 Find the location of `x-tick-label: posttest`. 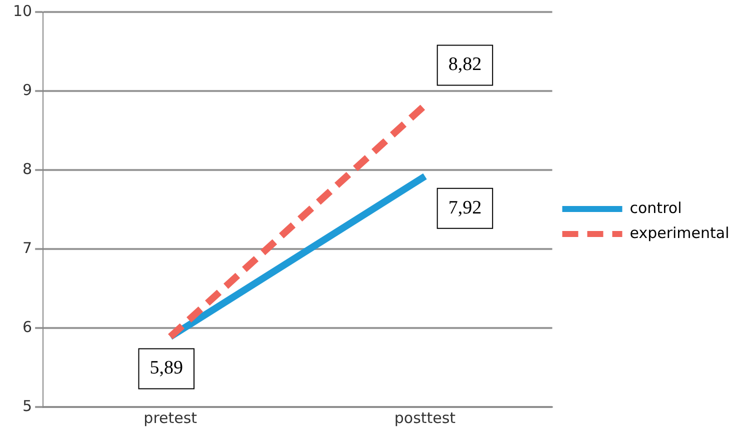

x-tick-label: posttest is located at coordinates (425, 417).